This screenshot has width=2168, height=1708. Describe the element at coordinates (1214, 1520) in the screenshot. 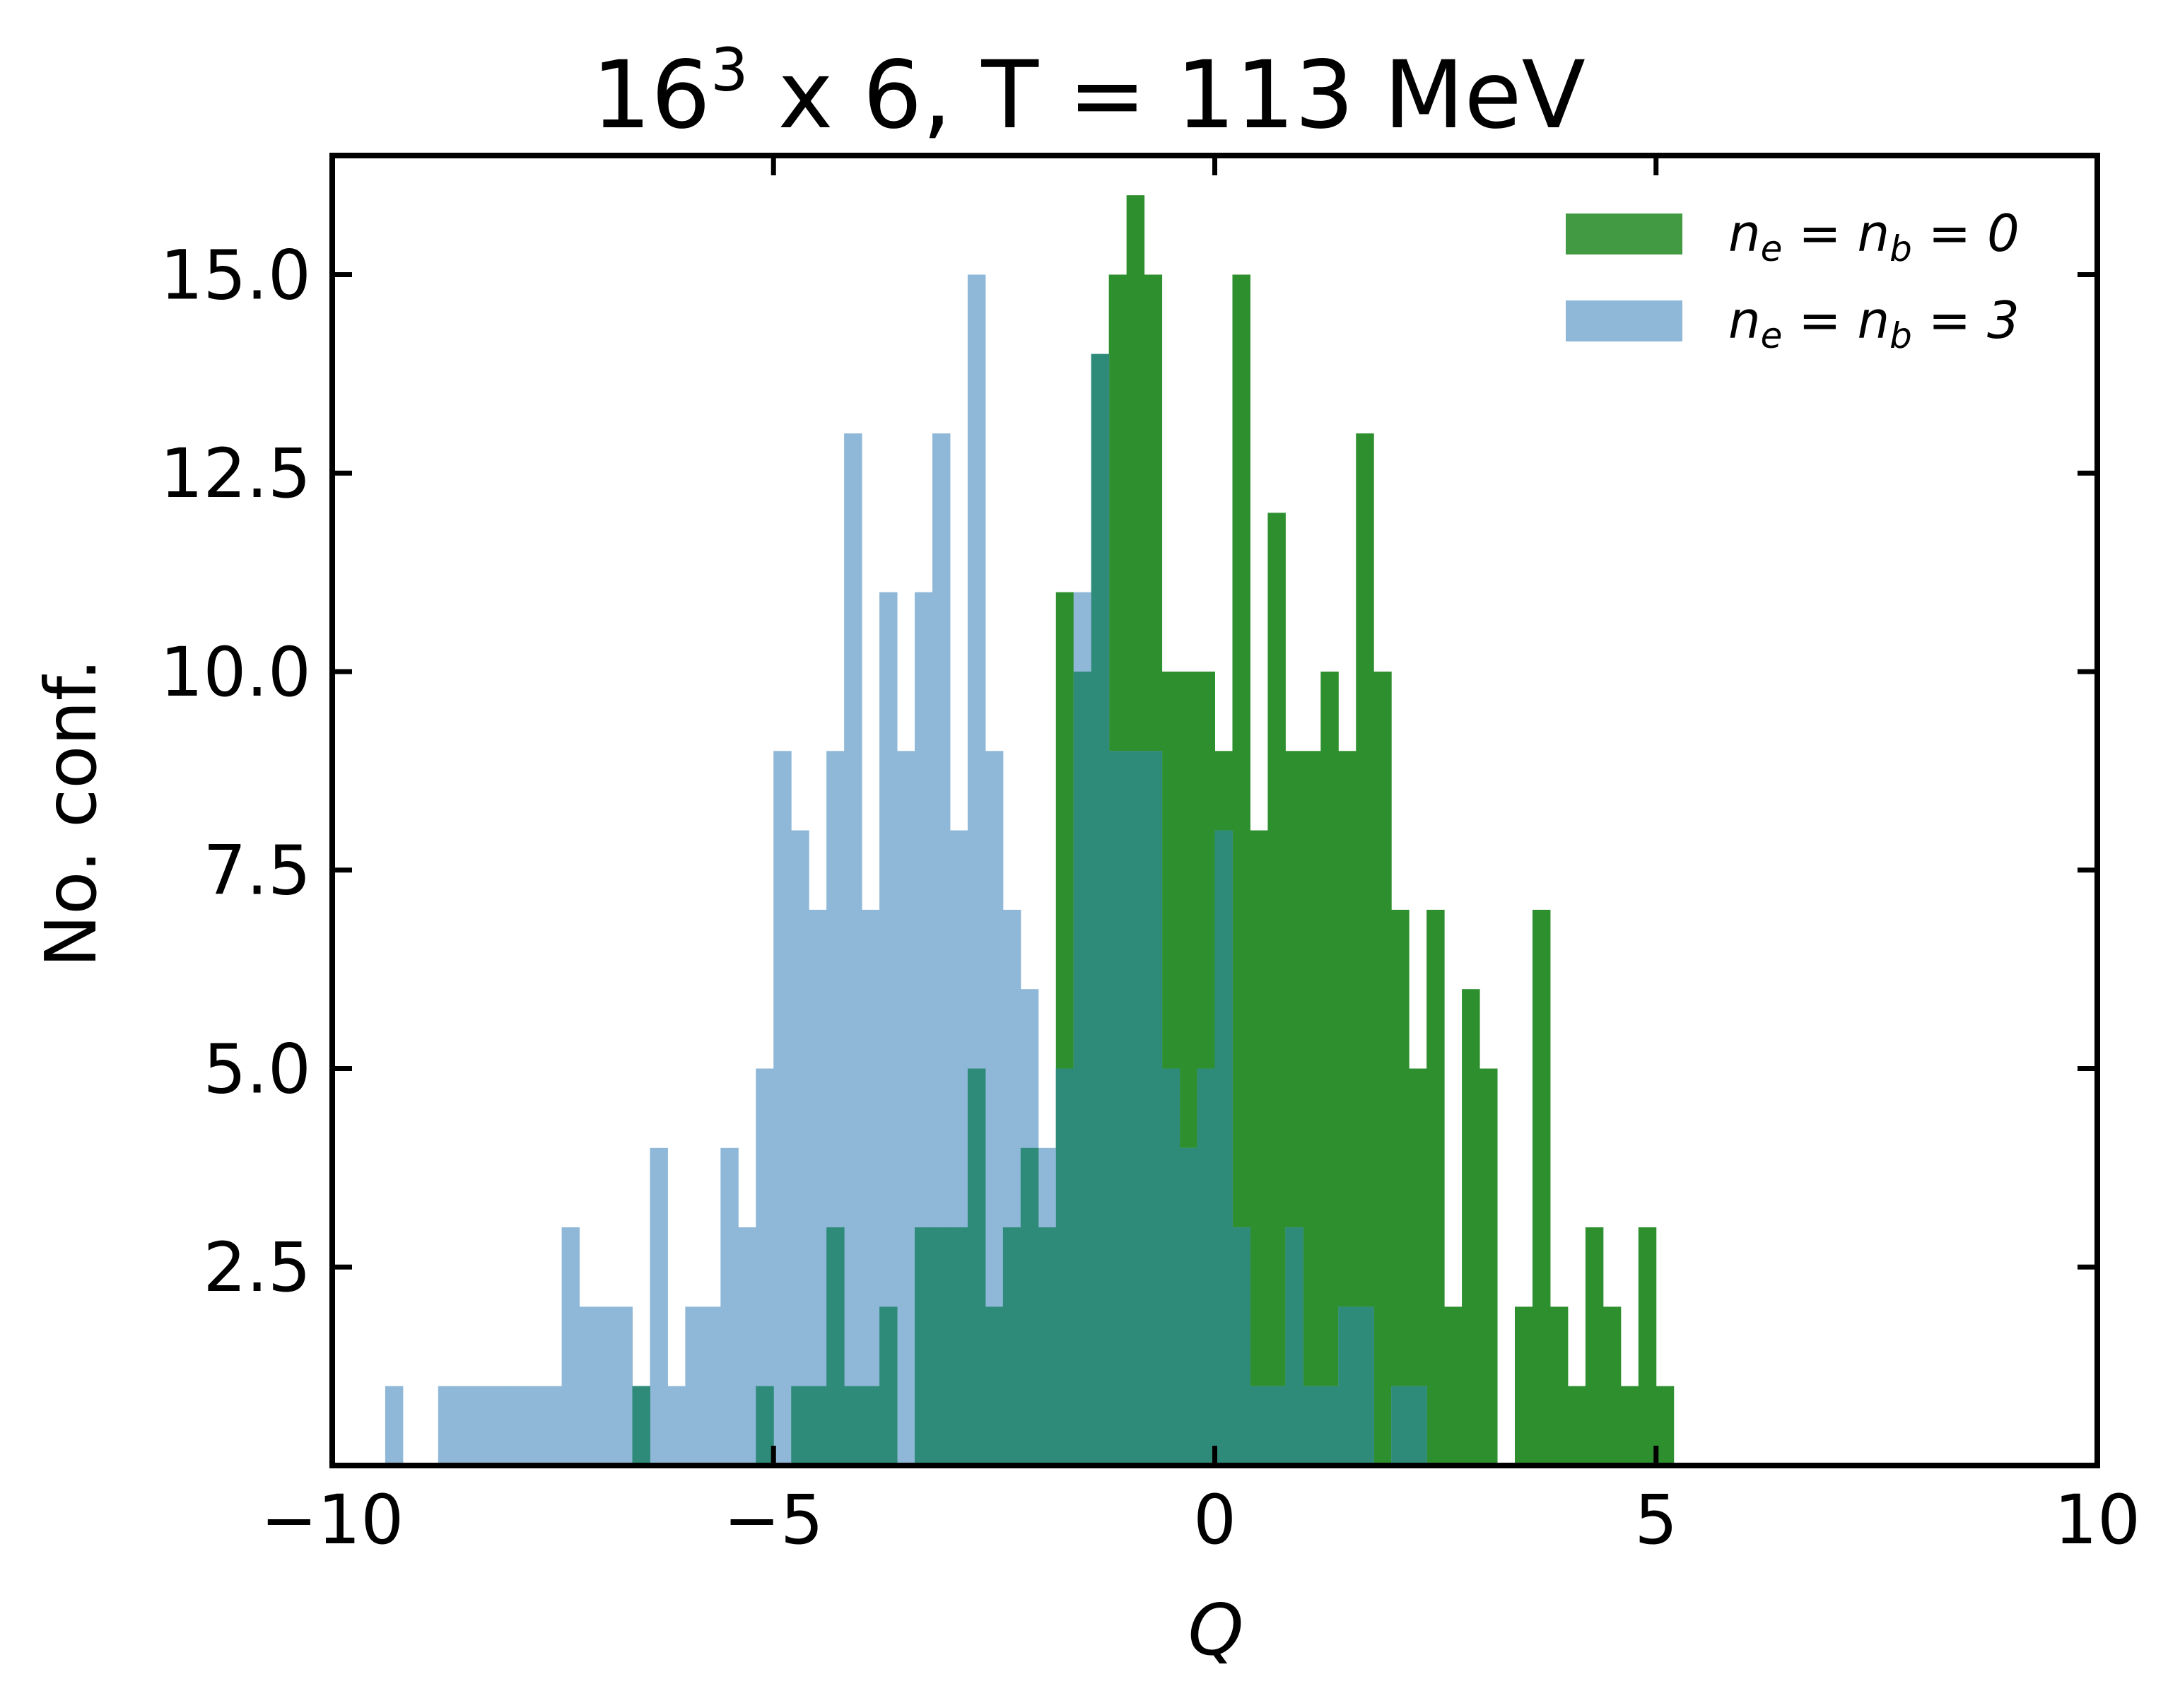

I see `x-tick-label: 0` at that location.